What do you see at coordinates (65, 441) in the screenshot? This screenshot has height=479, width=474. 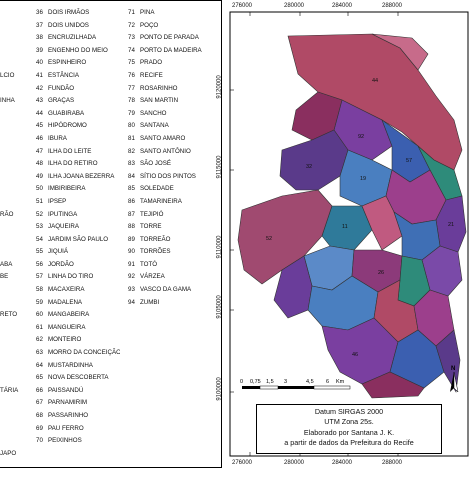 I see `legend-entry-name: PEIXINHOS` at bounding box center [65, 441].